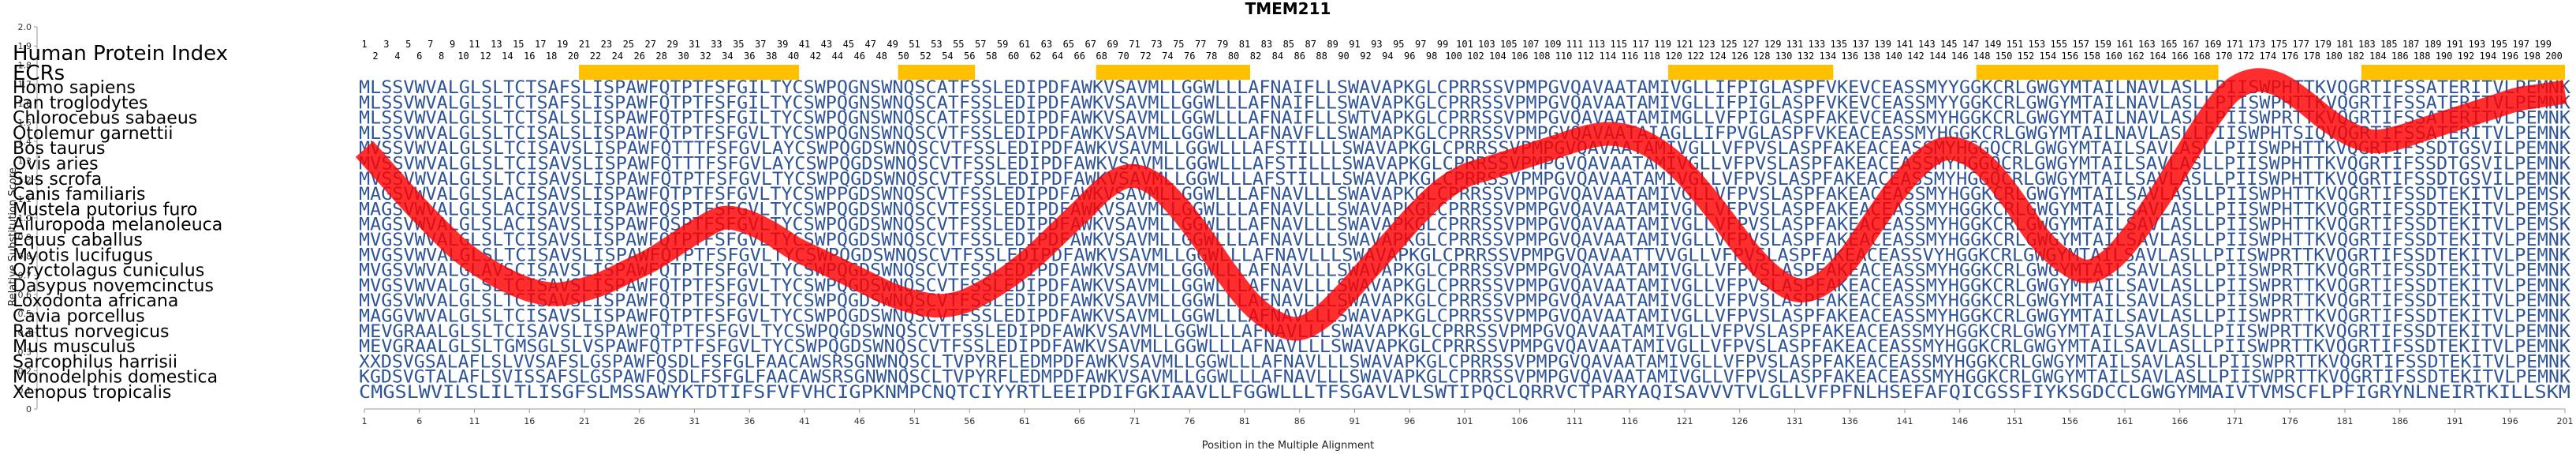 The height and width of the screenshot is (454, 2576). What do you see at coordinates (2378, 56) in the screenshot?
I see `position-number-even: 184` at bounding box center [2378, 56].